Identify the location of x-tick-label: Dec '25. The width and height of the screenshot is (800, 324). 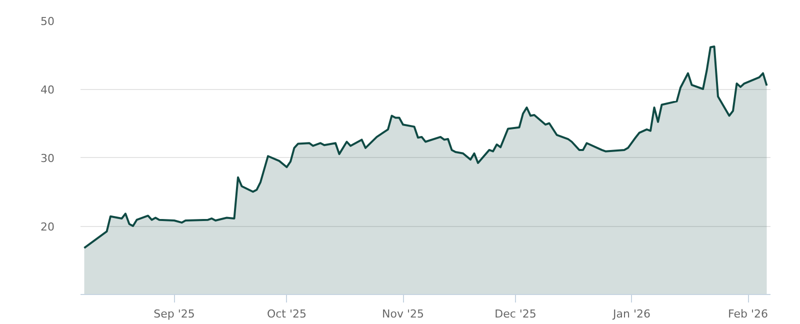
(515, 314).